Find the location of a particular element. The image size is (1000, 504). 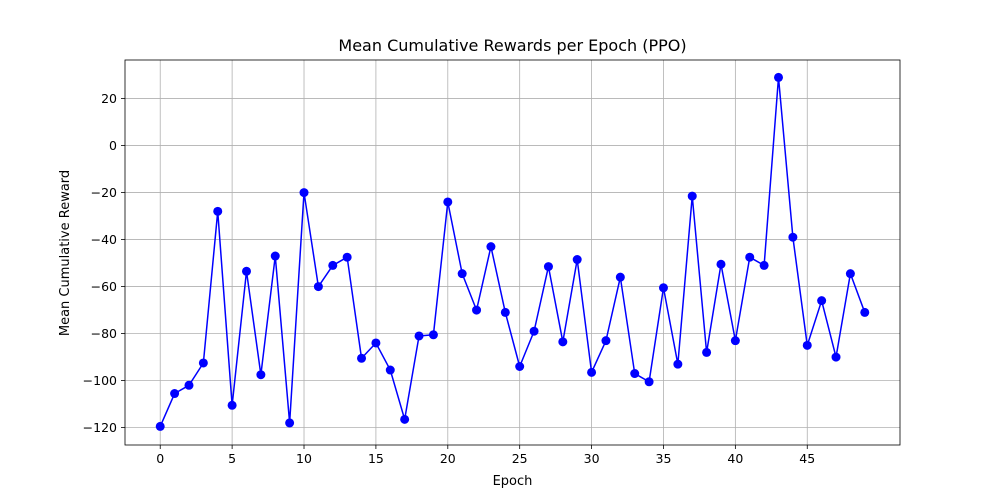

x-tick-label: 10 is located at coordinates (304, 458).